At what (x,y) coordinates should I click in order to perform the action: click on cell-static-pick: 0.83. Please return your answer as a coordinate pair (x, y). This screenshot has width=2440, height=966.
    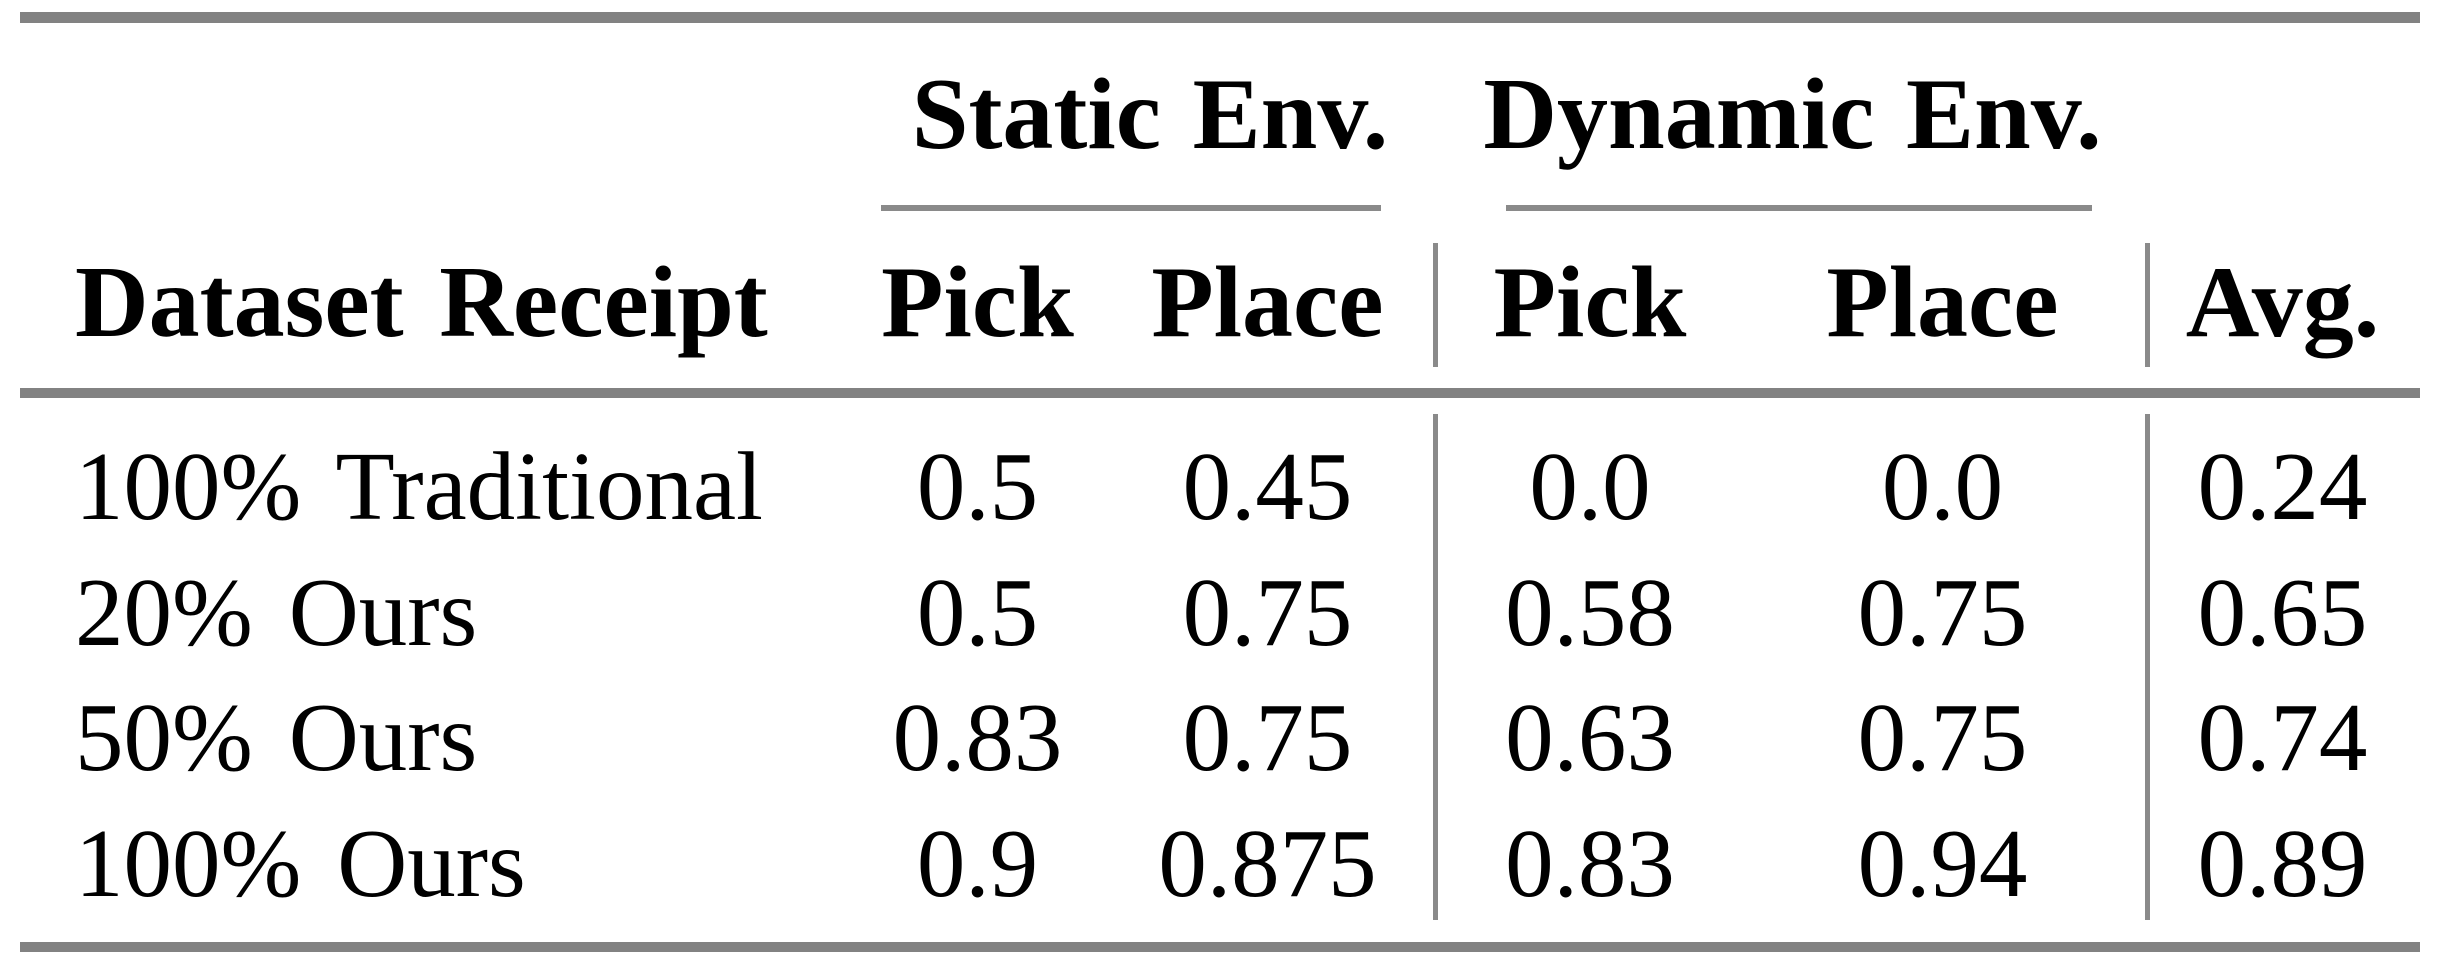
    Looking at the image, I should click on (977, 738).